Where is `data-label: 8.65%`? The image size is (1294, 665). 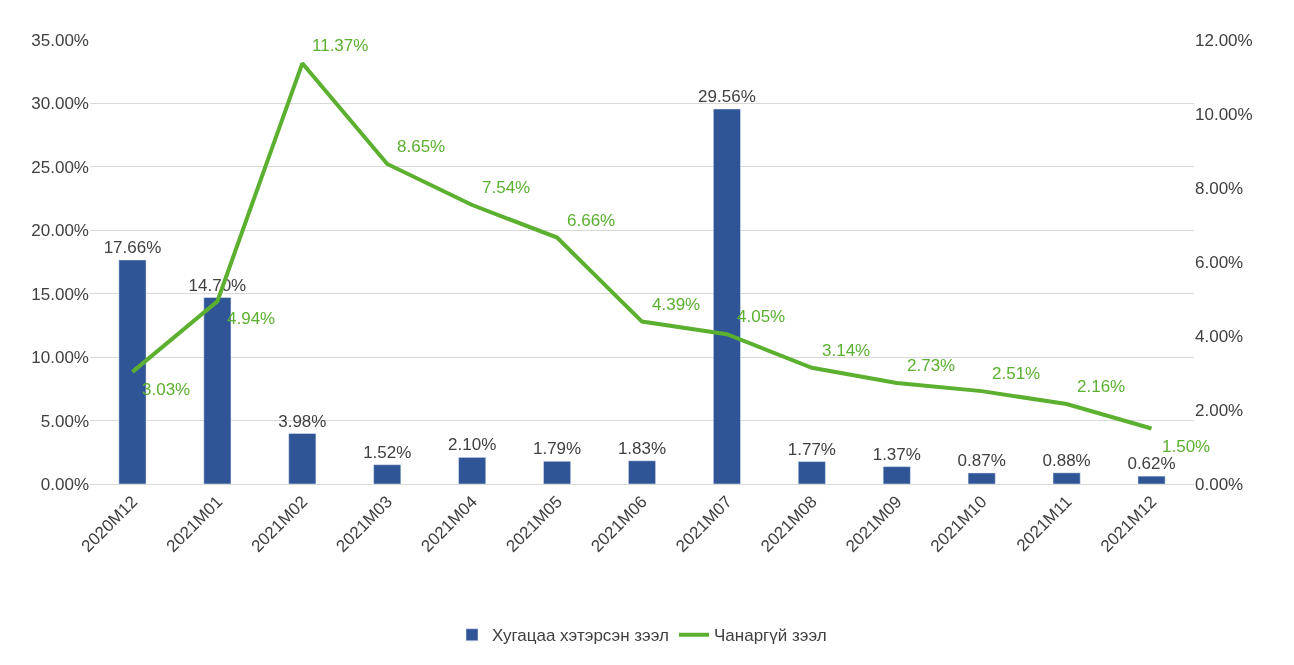
data-label: 8.65% is located at coordinates (421, 146).